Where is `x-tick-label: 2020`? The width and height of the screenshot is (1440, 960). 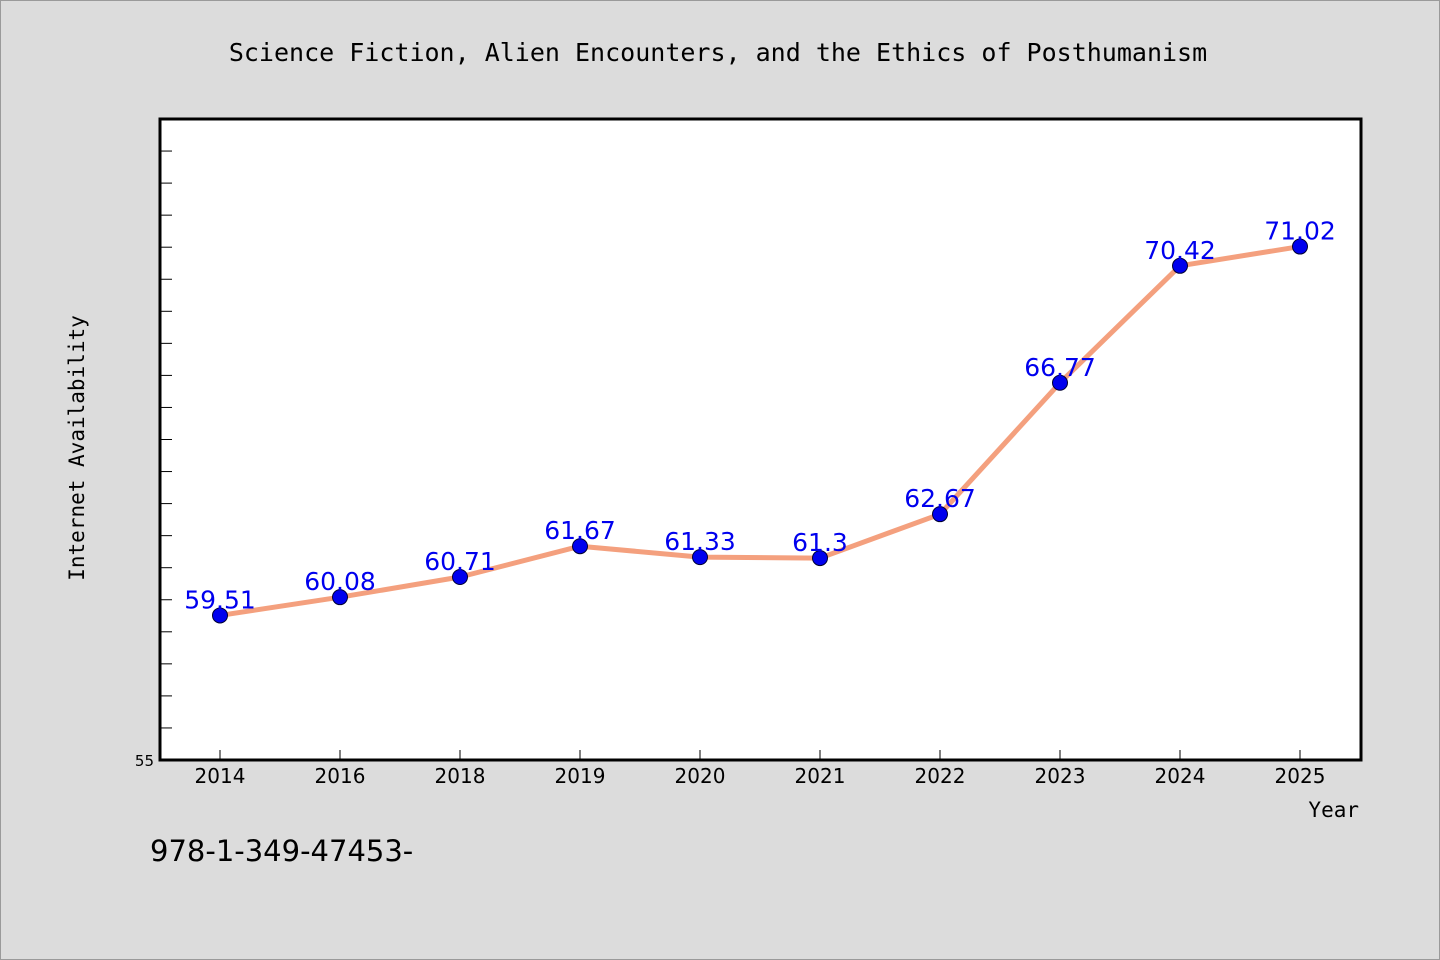
x-tick-label: 2020 is located at coordinates (700, 776).